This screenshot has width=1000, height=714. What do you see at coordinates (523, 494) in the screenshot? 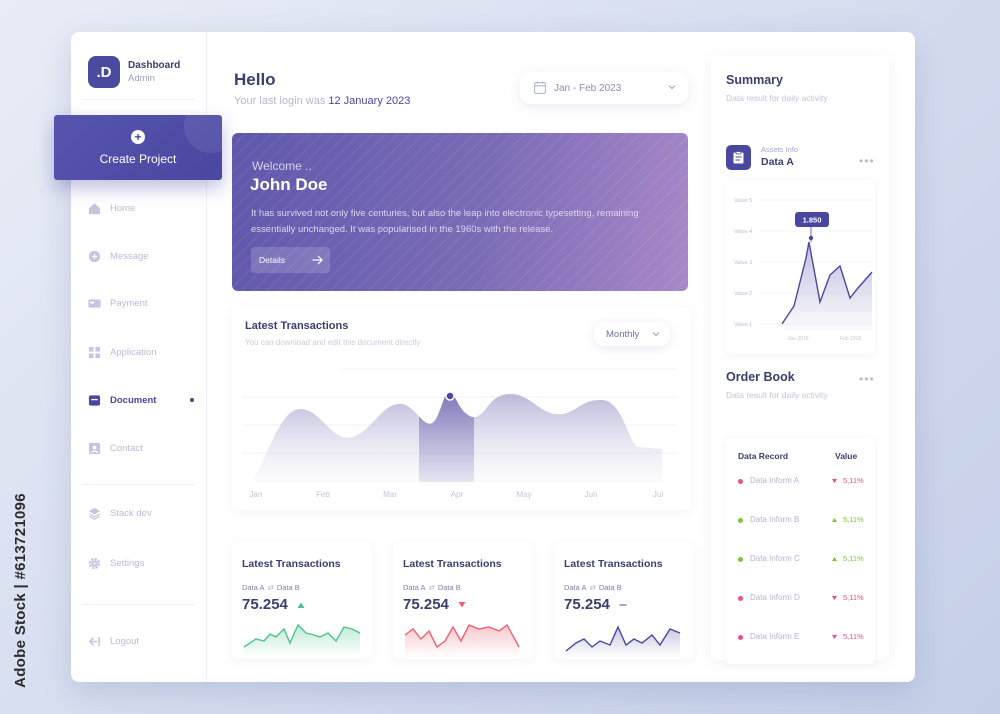
I see `month-label: May` at bounding box center [523, 494].